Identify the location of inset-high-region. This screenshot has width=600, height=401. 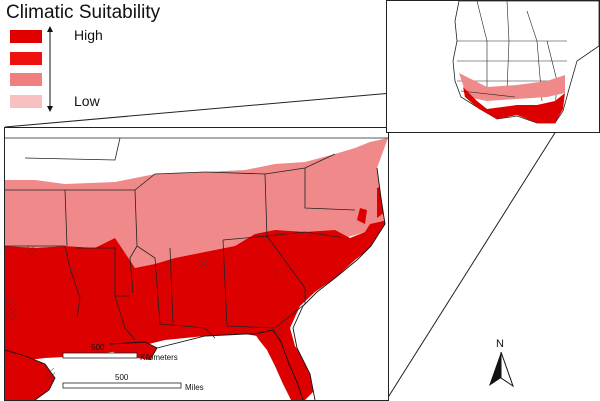
(514, 105).